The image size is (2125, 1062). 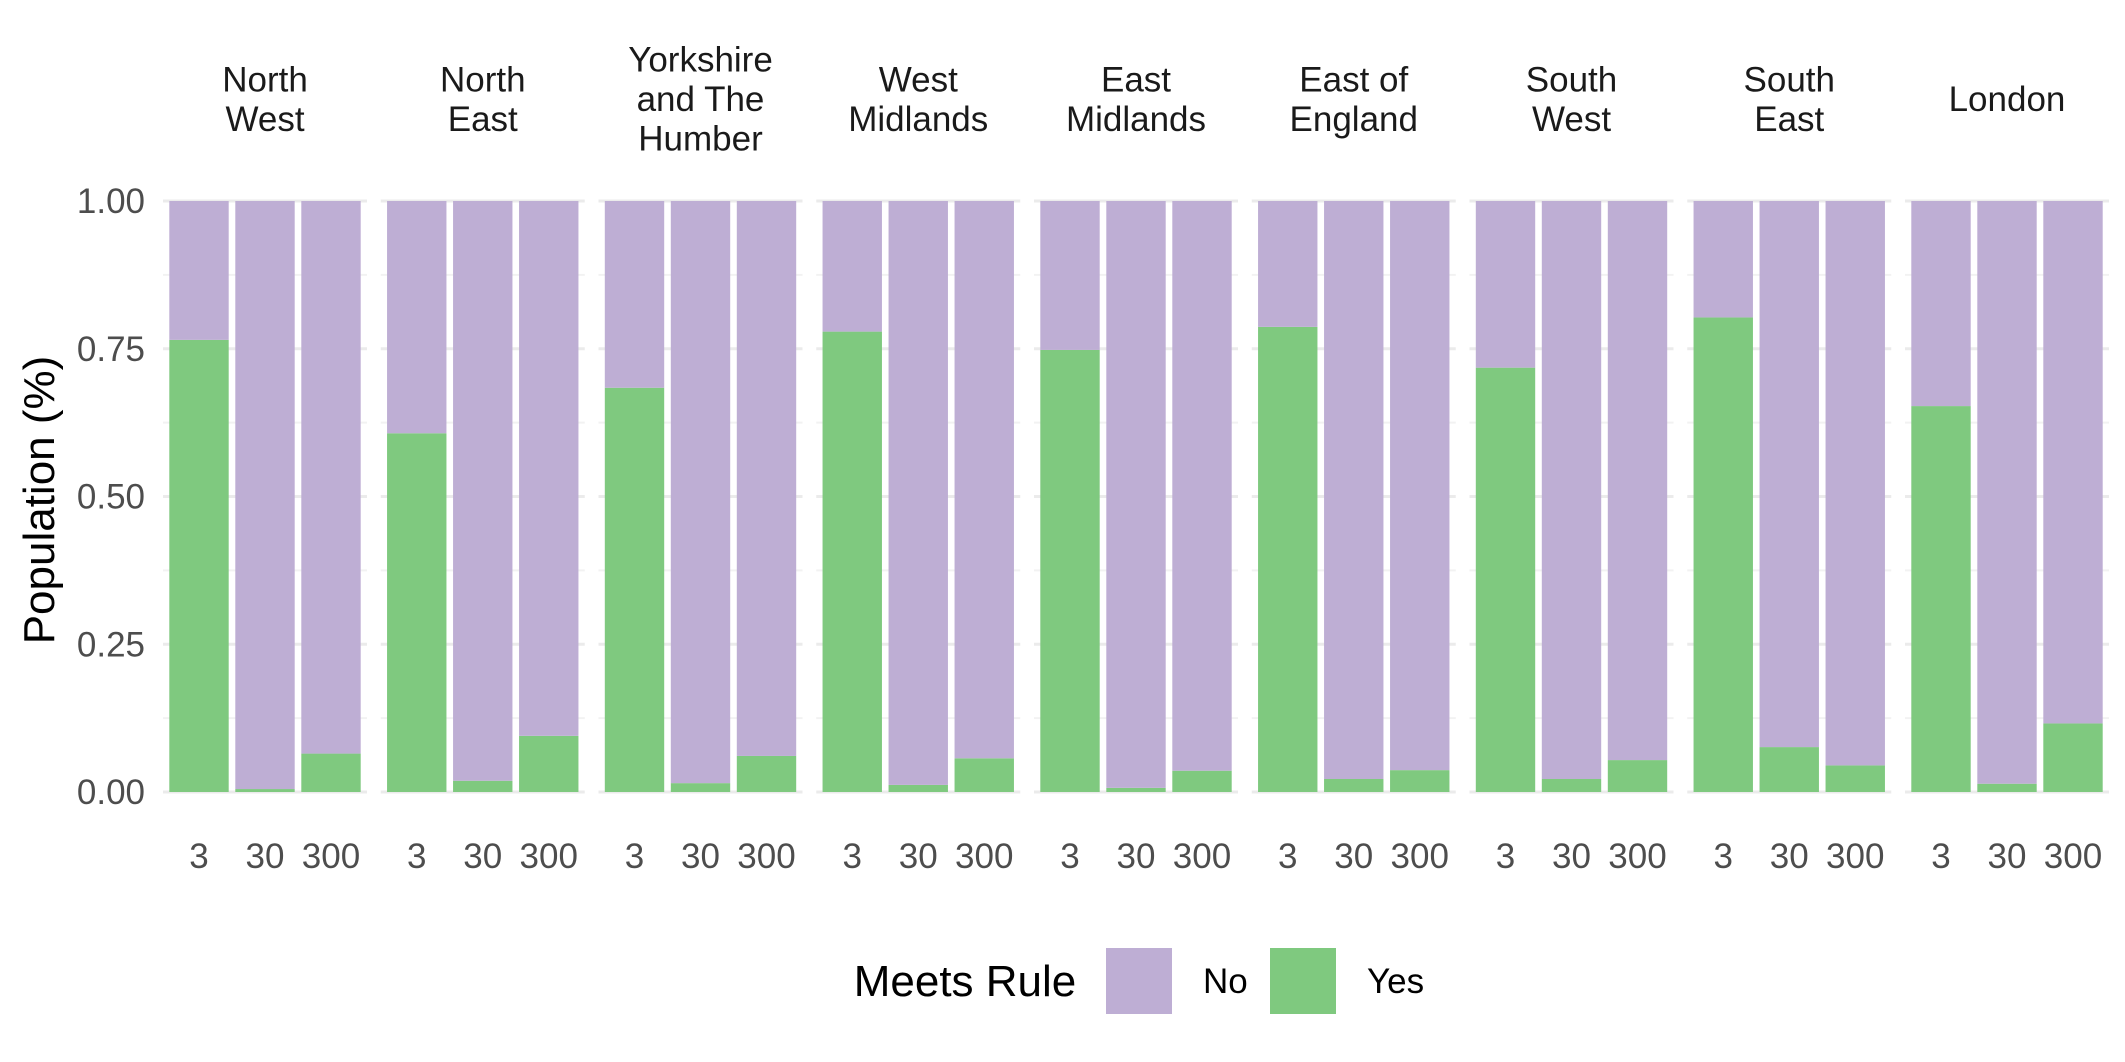 I want to click on y-axis: 0.00 0.25 0.50 0.75 1.00, so click(x=111, y=497).